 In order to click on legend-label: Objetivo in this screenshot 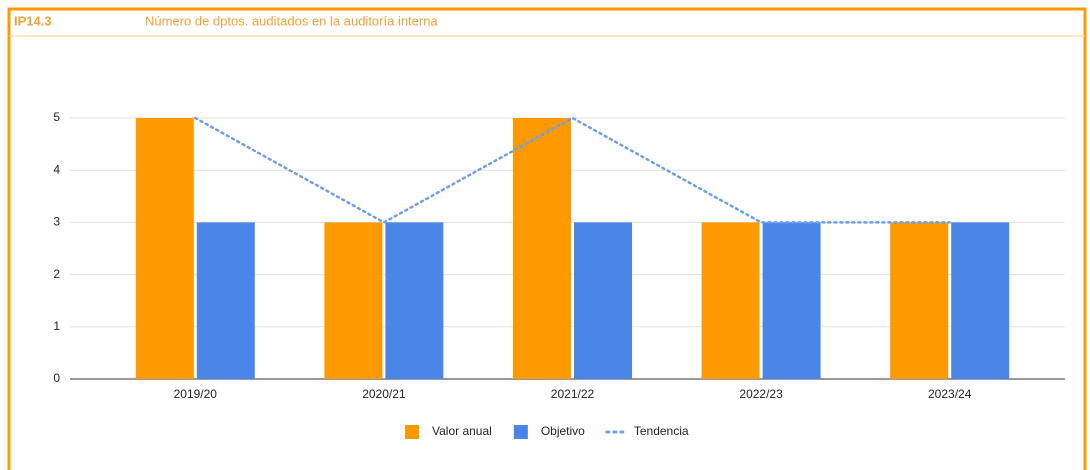, I will do `click(563, 431)`.